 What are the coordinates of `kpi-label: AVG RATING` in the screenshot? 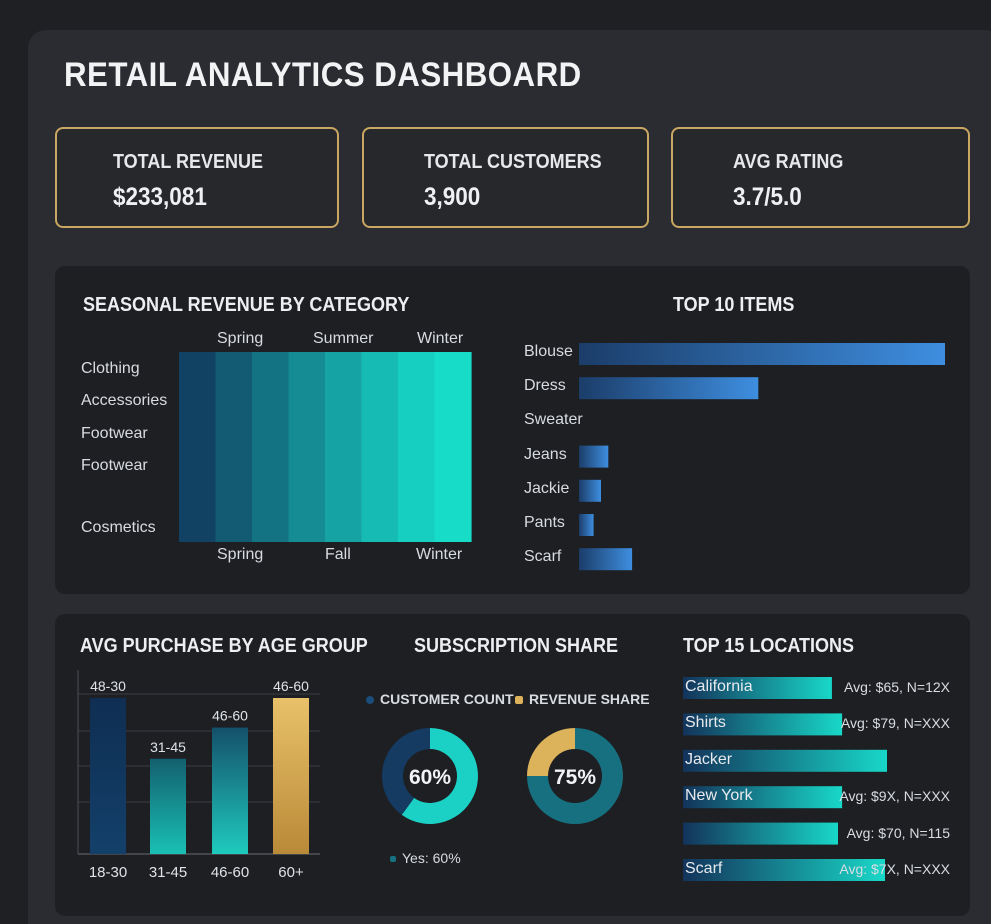 It's located at (788, 162).